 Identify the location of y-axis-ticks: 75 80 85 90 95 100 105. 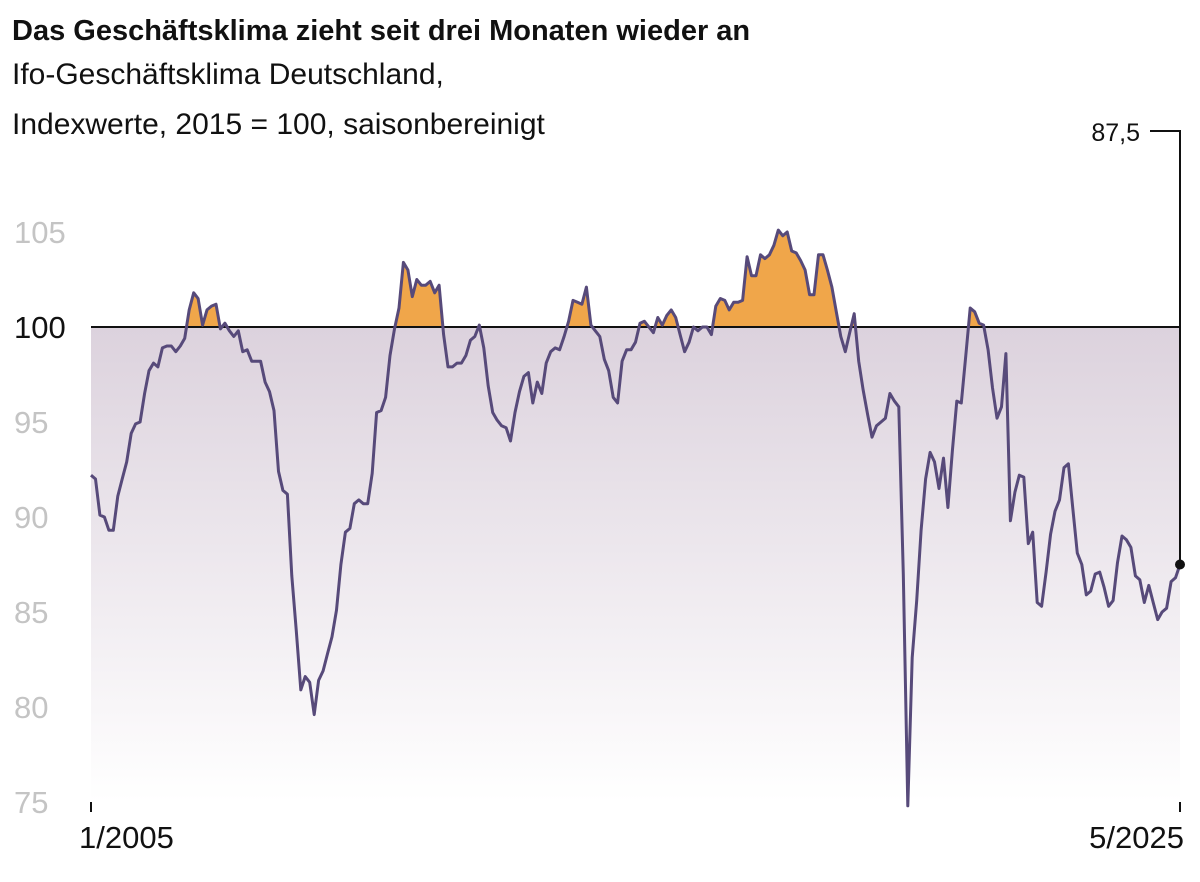
(40, 517).